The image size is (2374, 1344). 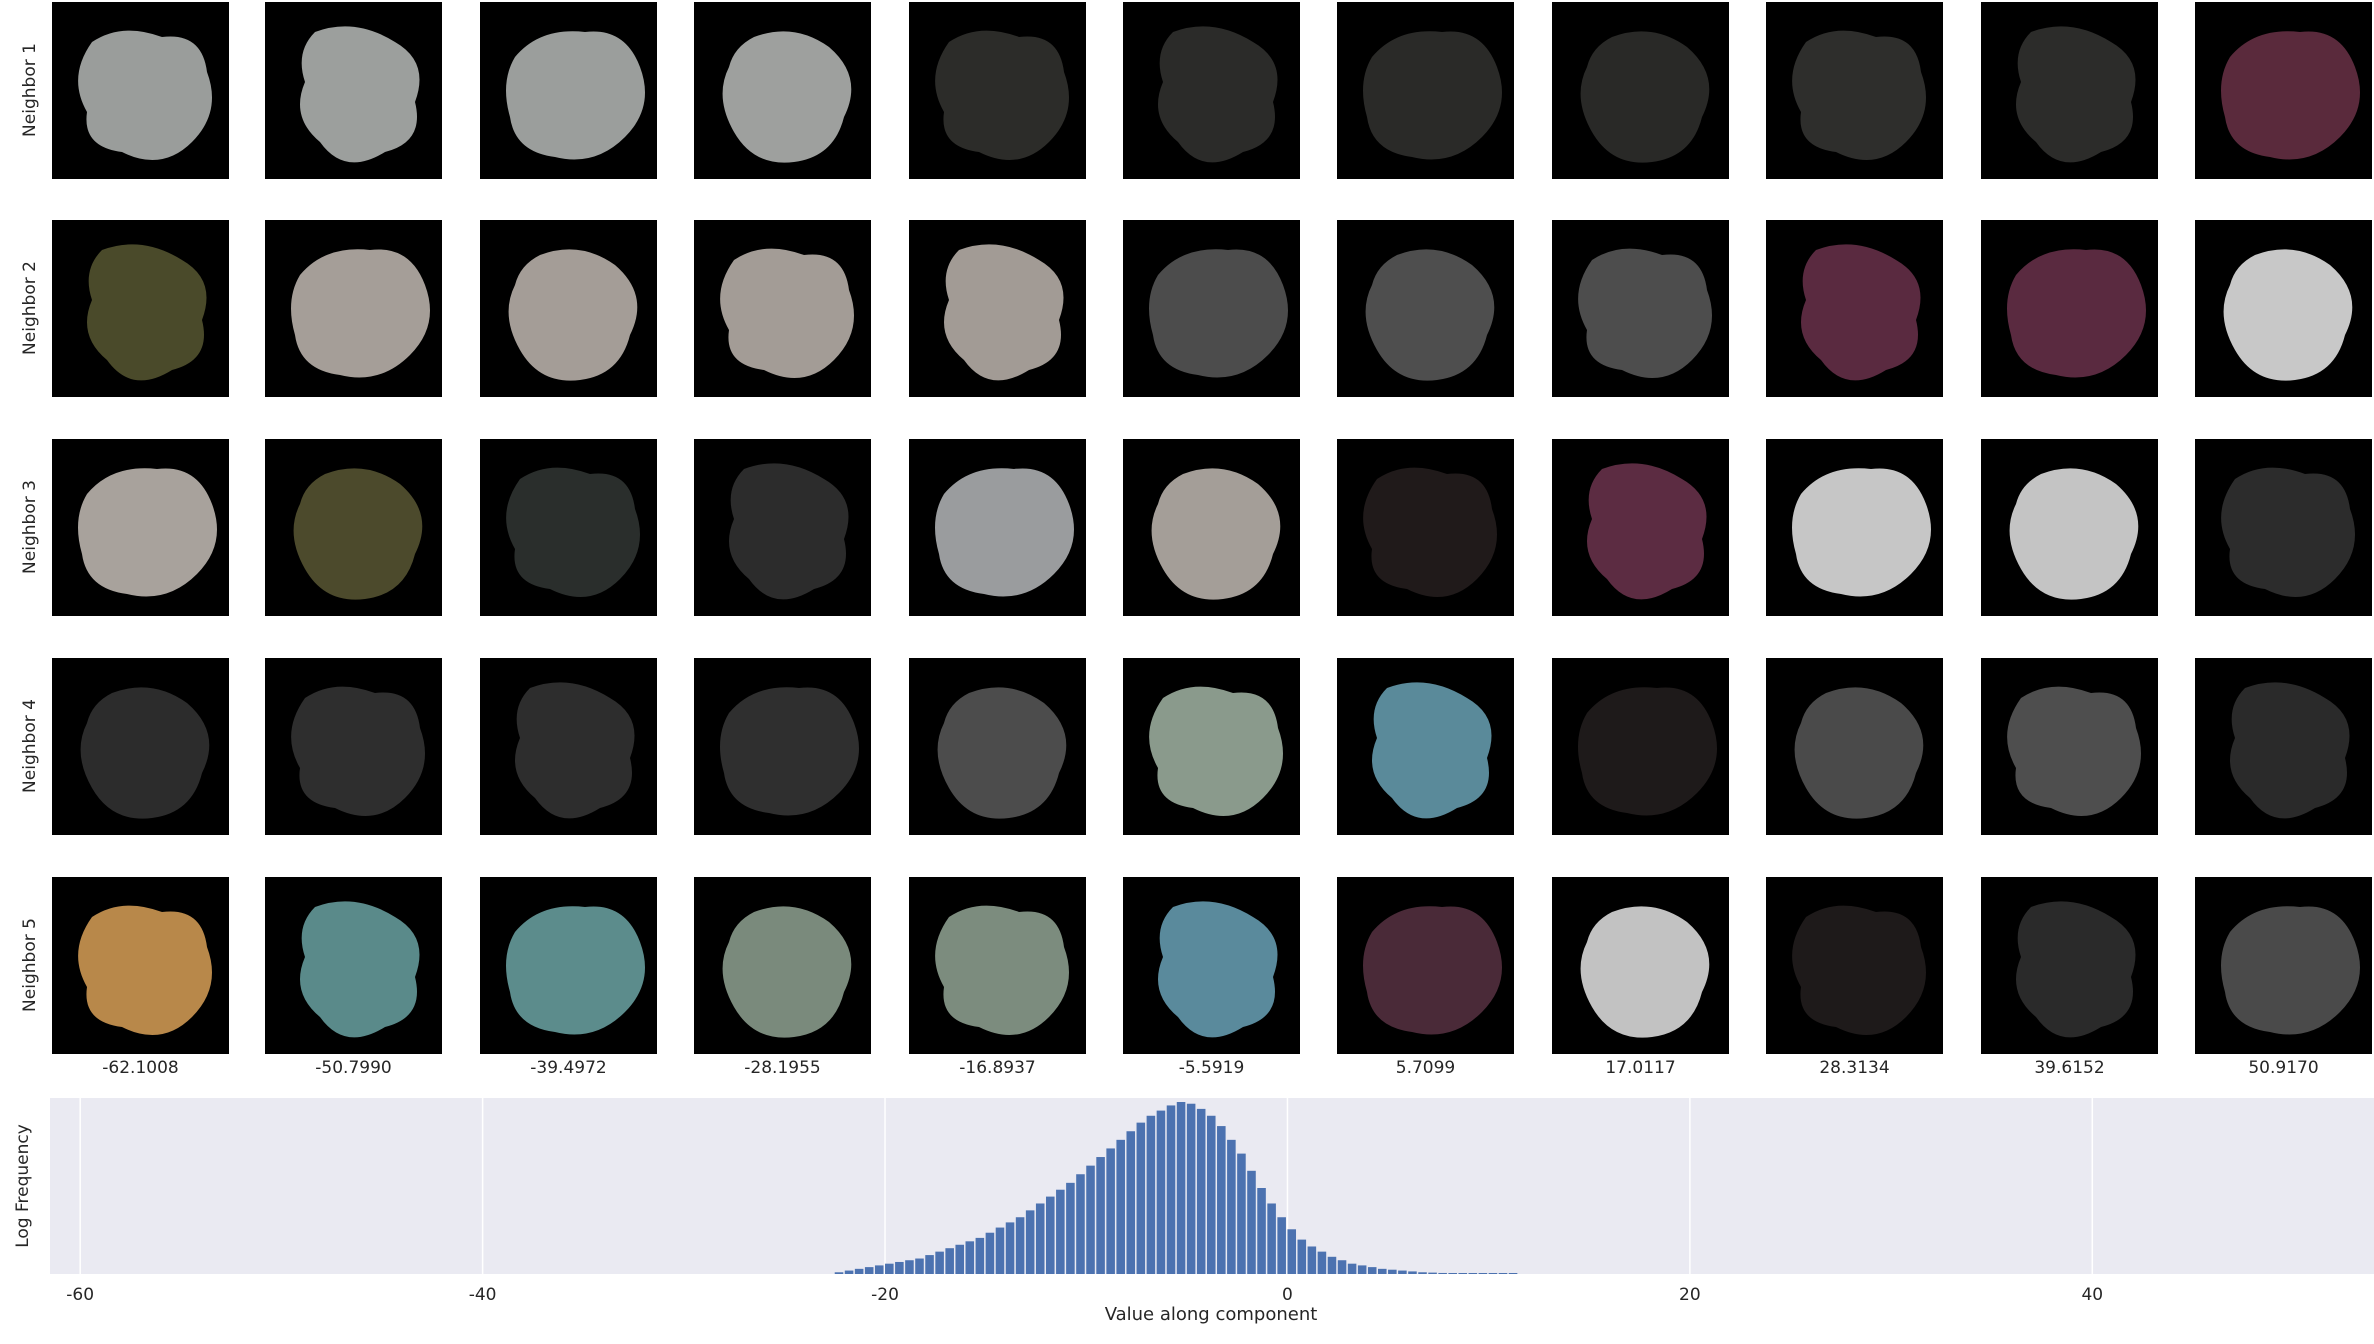 I want to click on row-label-neighbor-1: Neighbor 1, so click(x=30, y=90).